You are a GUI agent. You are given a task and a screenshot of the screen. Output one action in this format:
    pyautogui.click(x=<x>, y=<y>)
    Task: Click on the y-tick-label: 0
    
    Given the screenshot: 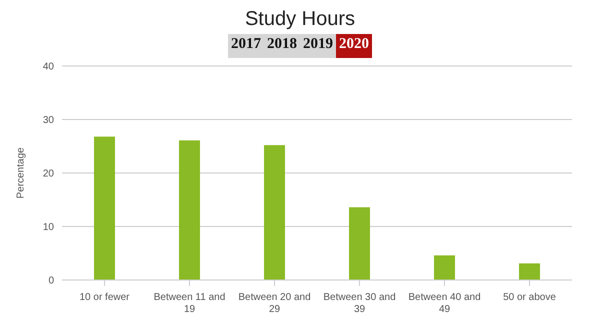 What is the action you would take?
    pyautogui.click(x=51, y=281)
    